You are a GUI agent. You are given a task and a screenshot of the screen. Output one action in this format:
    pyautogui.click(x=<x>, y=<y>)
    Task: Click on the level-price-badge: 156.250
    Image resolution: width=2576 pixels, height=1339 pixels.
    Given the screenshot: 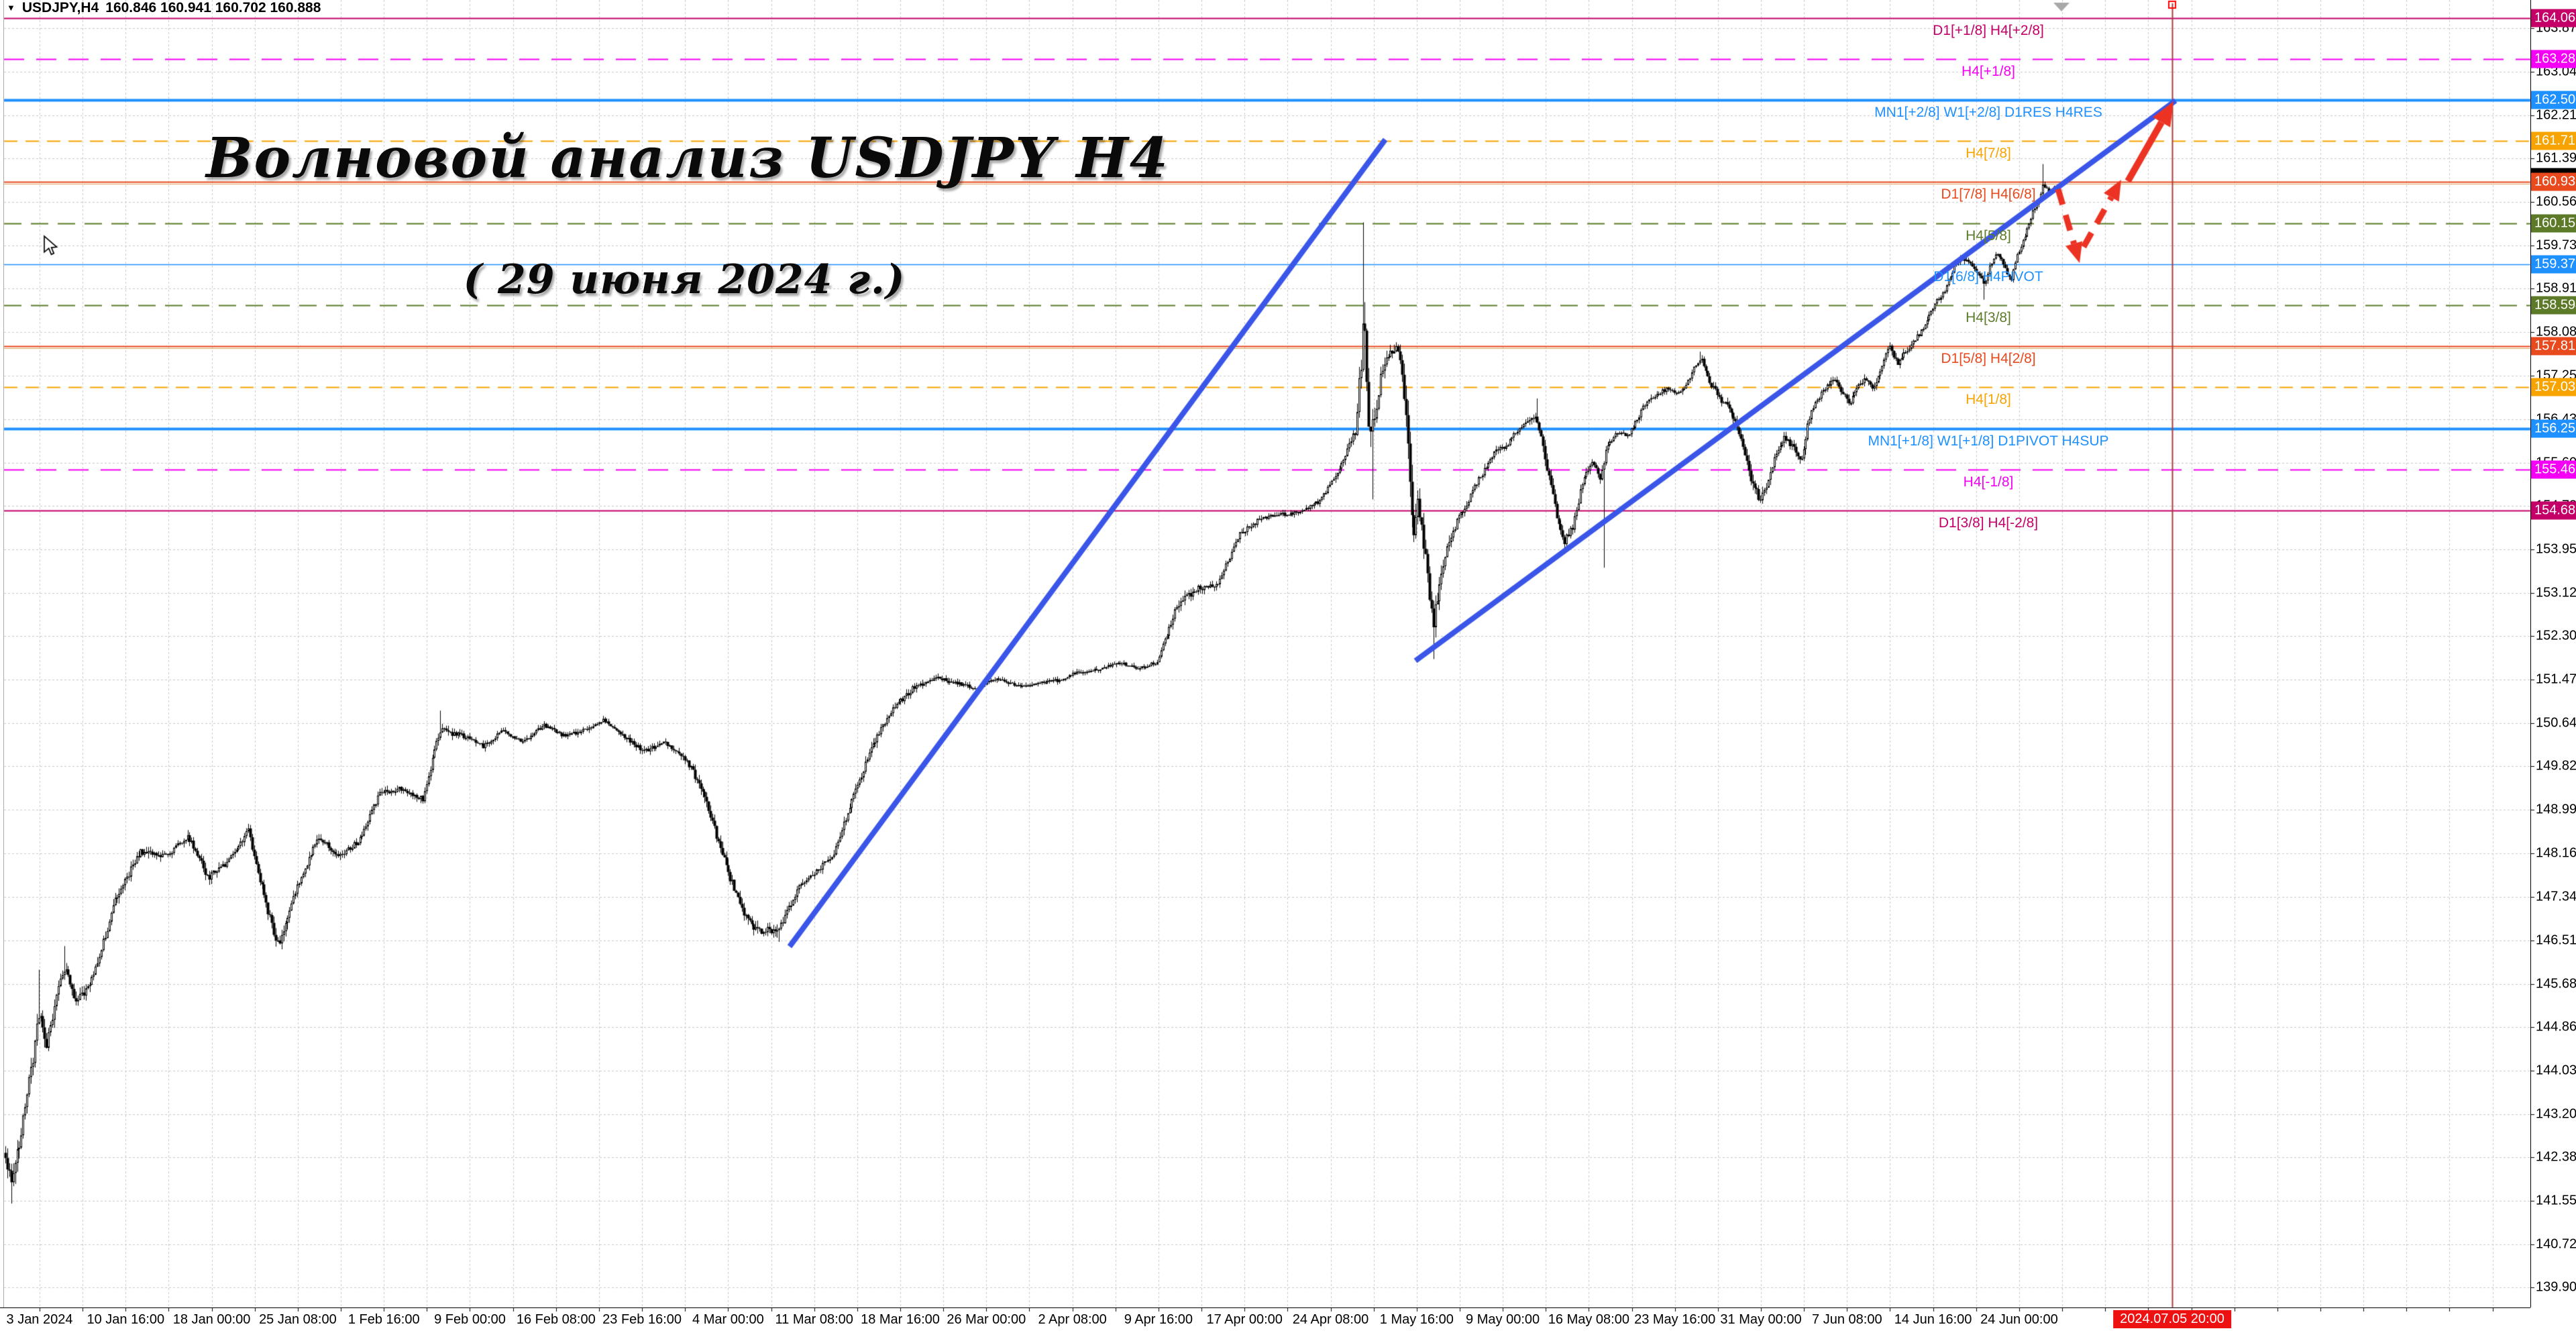 What is the action you would take?
    pyautogui.click(x=2553, y=428)
    